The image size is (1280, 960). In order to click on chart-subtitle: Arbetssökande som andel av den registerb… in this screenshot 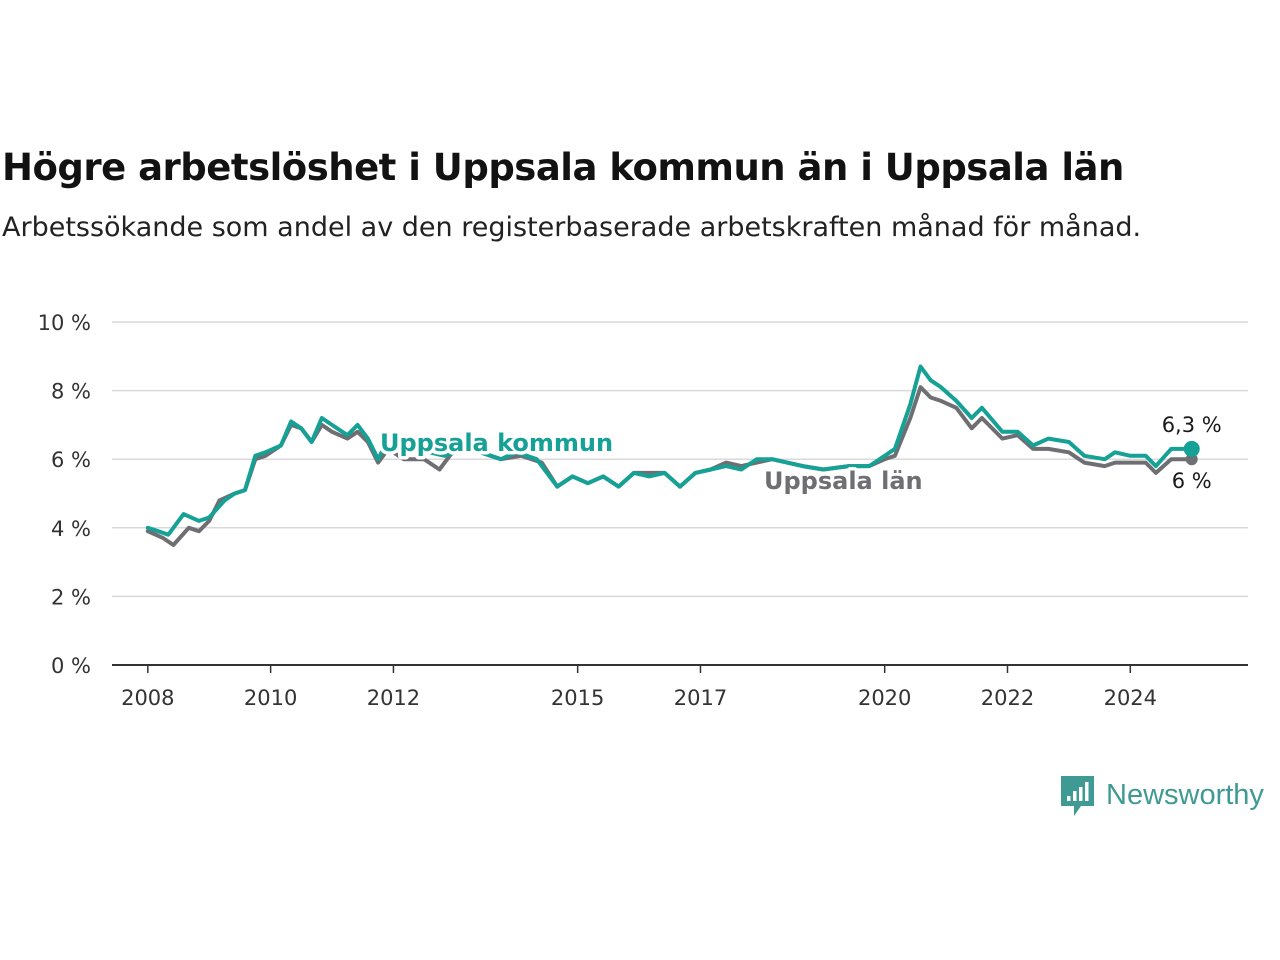, I will do `click(572, 227)`.